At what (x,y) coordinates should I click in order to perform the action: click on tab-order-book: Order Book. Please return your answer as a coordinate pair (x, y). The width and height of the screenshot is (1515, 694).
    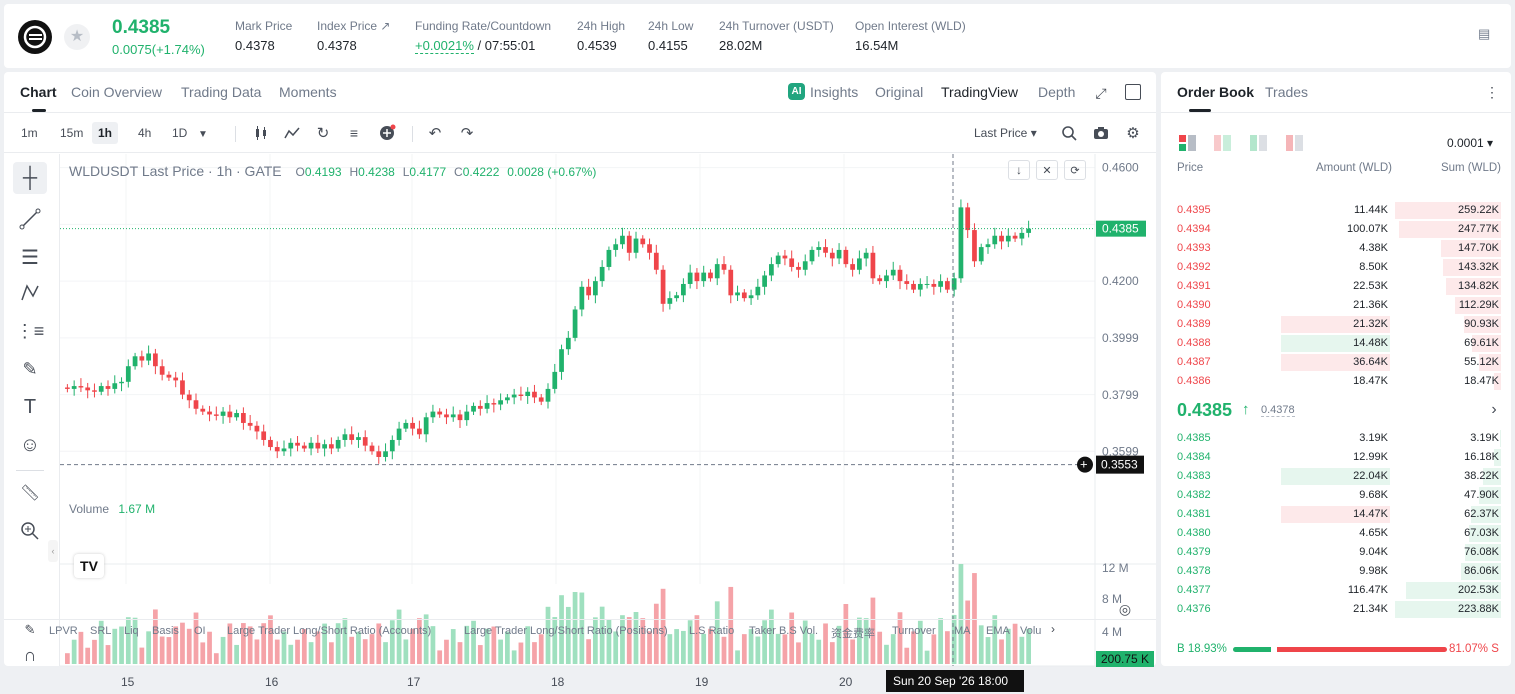
    Looking at the image, I should click on (1216, 92).